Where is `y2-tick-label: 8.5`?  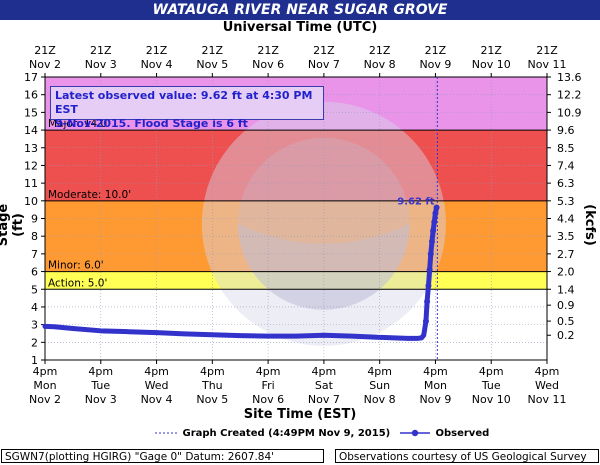
y2-tick-label: 8.5 is located at coordinates (566, 148).